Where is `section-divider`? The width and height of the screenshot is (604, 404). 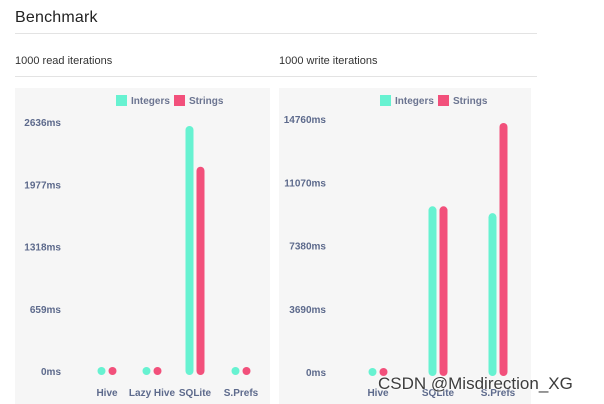
section-divider is located at coordinates (276, 76).